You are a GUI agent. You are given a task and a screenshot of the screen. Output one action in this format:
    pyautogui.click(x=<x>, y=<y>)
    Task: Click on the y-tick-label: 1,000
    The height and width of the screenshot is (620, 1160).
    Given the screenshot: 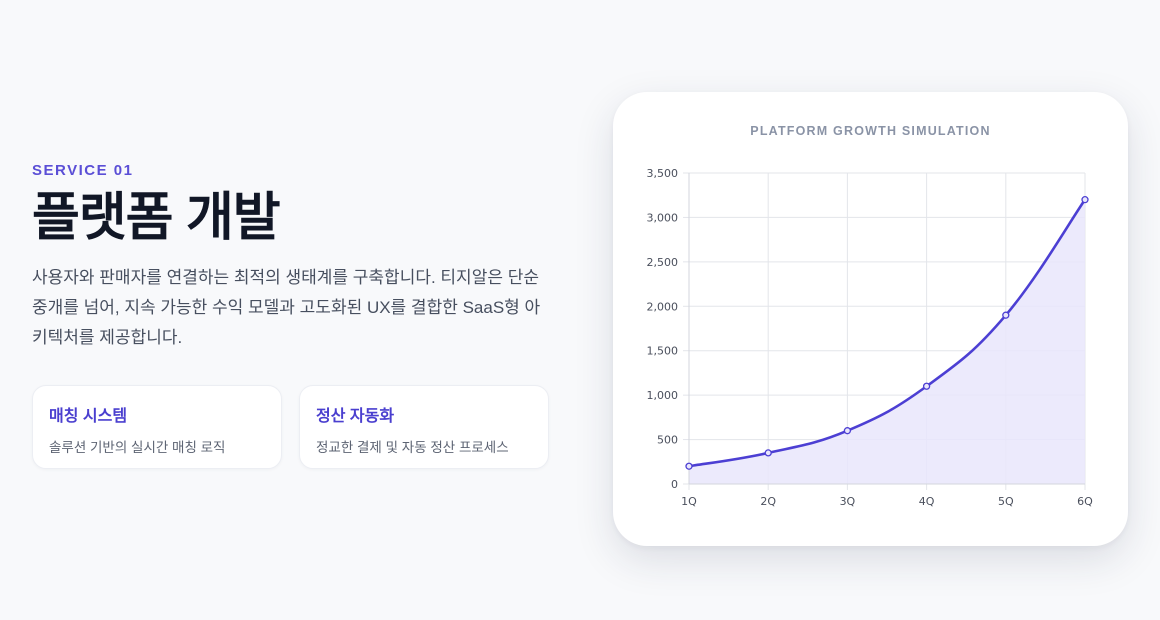 What is the action you would take?
    pyautogui.click(x=663, y=395)
    